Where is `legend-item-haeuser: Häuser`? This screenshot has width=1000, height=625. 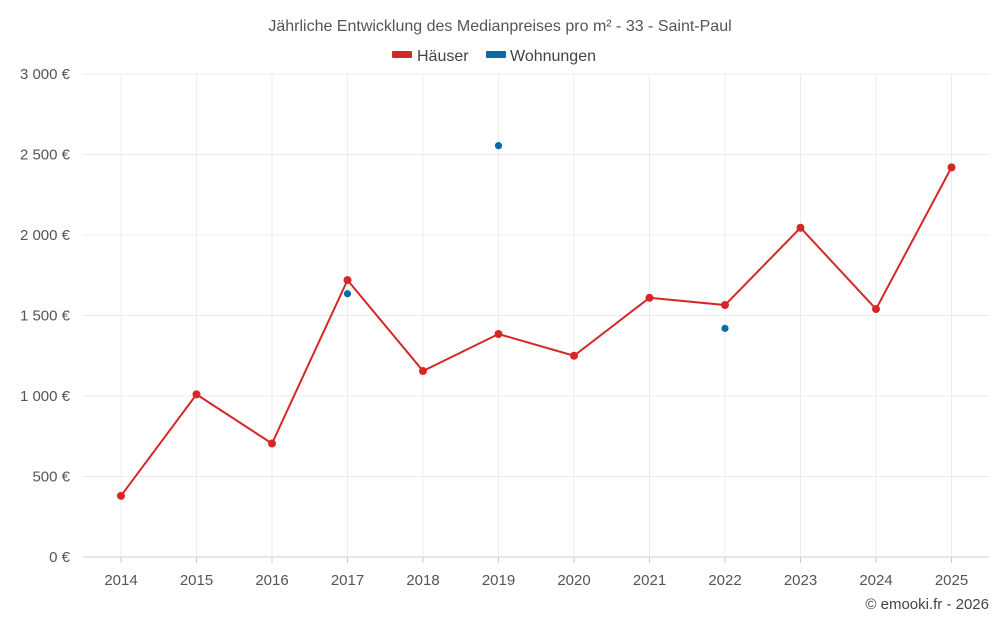
legend-item-haeuser: Häuser is located at coordinates (430, 56).